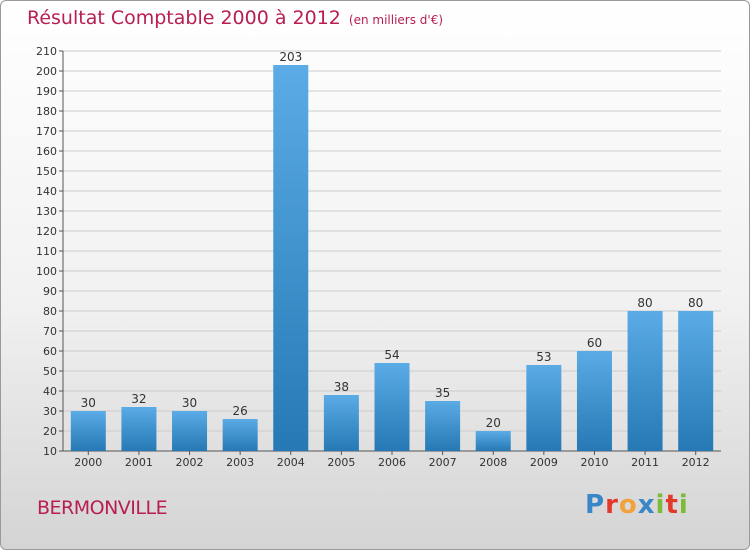 This screenshot has width=750, height=550. I want to click on data-label: 32, so click(138, 399).